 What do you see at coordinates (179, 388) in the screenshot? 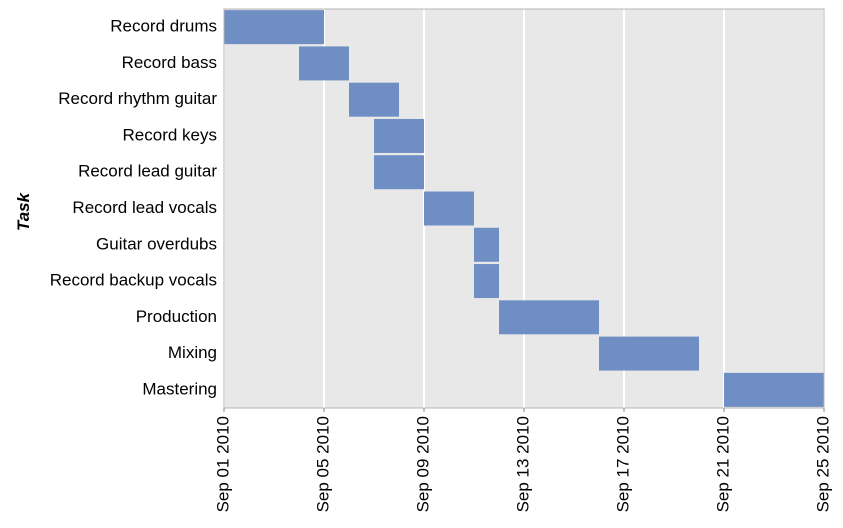
I see `y-tick-label: Mastering` at bounding box center [179, 388].